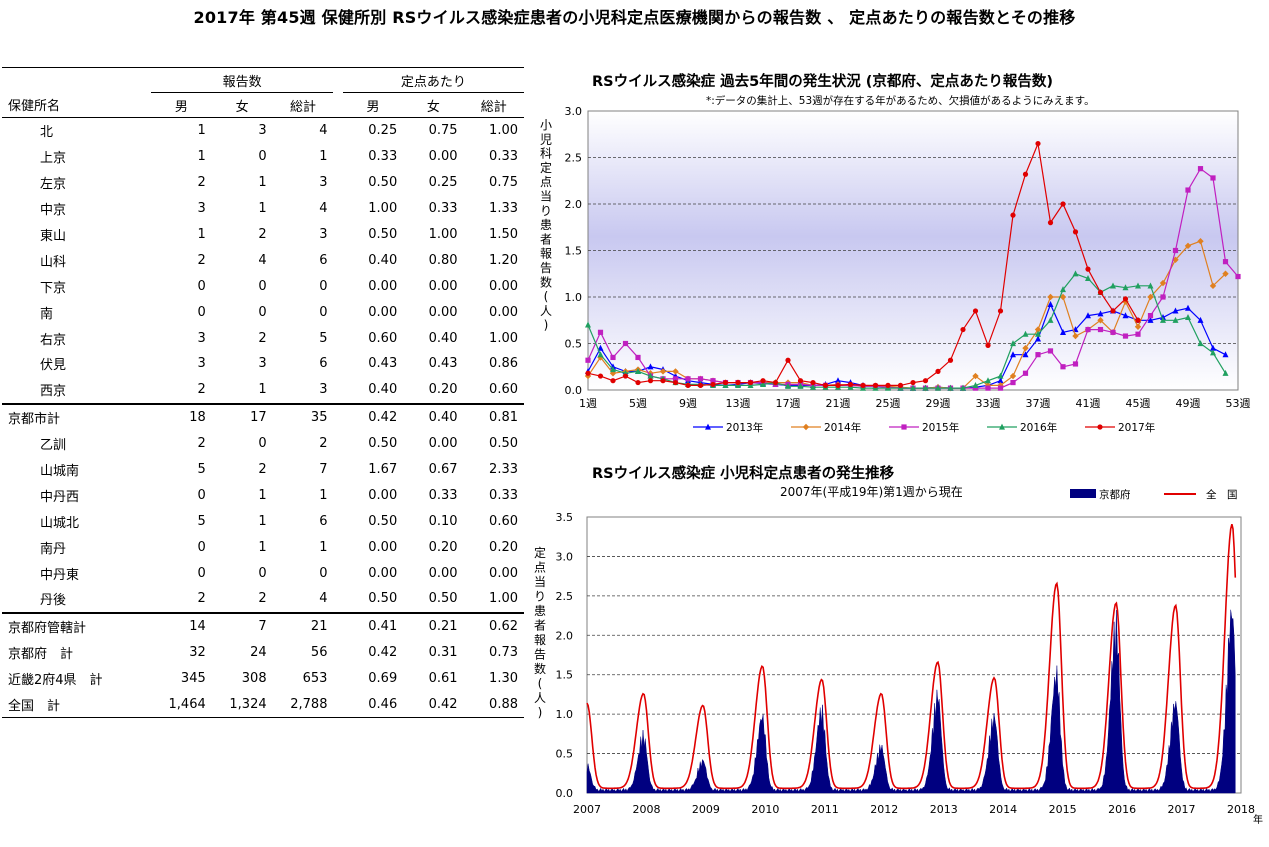 This screenshot has width=1269, height=847. Describe the element at coordinates (76, 625) in the screenshot. I see `row-name: 京都府管轄計` at that location.